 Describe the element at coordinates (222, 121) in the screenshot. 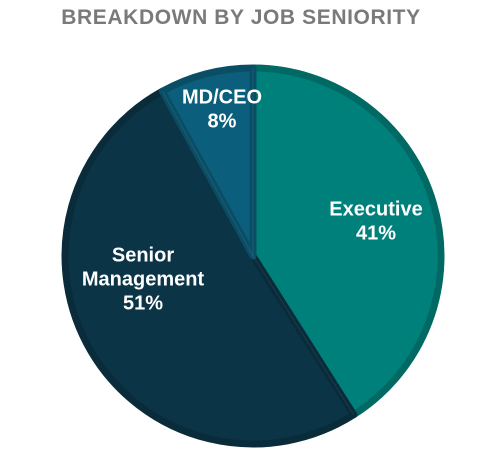

I see `slice-value-label: 8%` at that location.